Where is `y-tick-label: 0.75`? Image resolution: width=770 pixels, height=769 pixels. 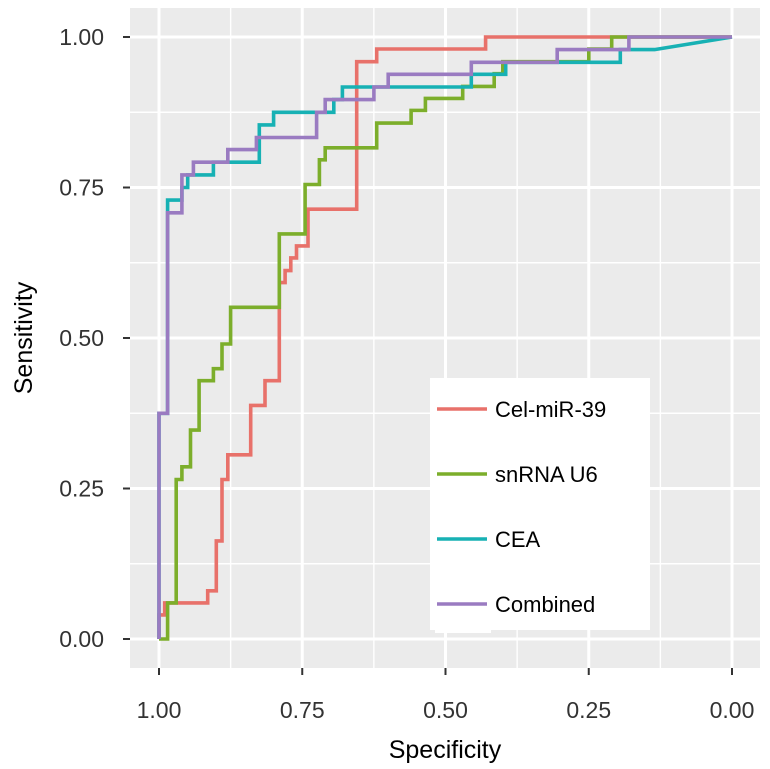
y-tick-label: 0.75 is located at coordinates (81, 188).